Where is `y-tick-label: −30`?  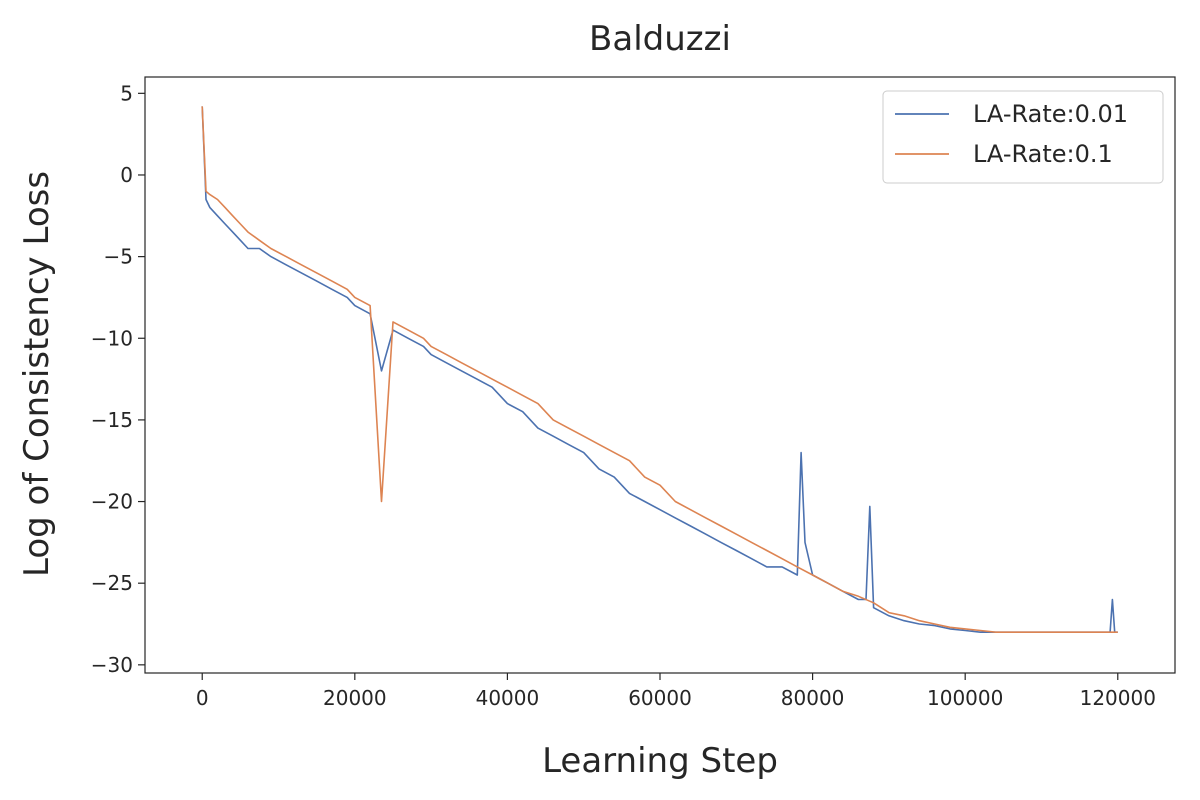
y-tick-label: −30 is located at coordinates (112, 665).